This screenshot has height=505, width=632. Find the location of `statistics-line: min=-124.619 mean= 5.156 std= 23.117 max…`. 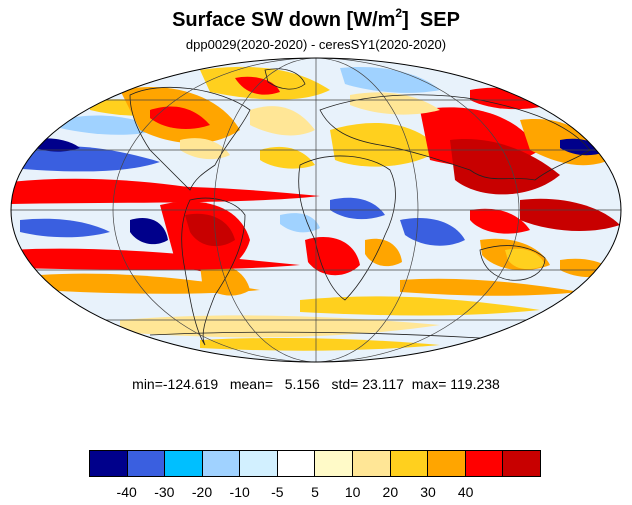

statistics-line: min=-124.619 mean= 5.156 std= 23.117 max… is located at coordinates (316, 384).